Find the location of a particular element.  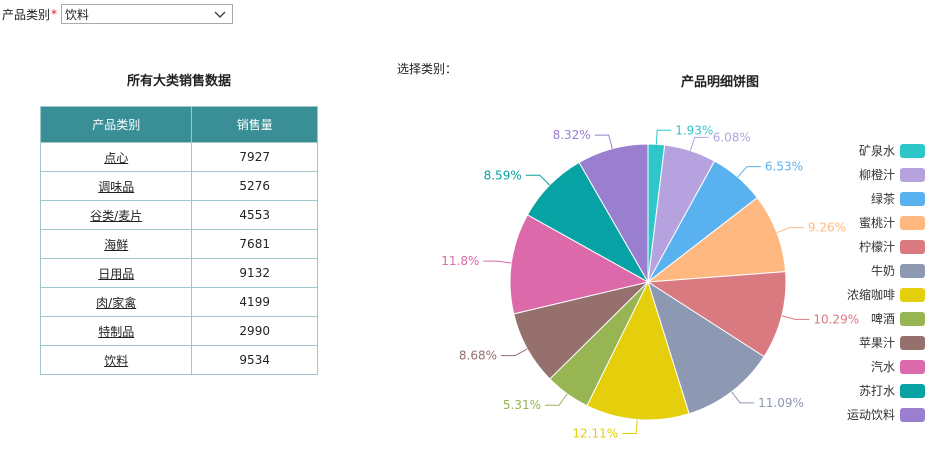

legend-label: 浓缩咖啡 is located at coordinates (871, 294).